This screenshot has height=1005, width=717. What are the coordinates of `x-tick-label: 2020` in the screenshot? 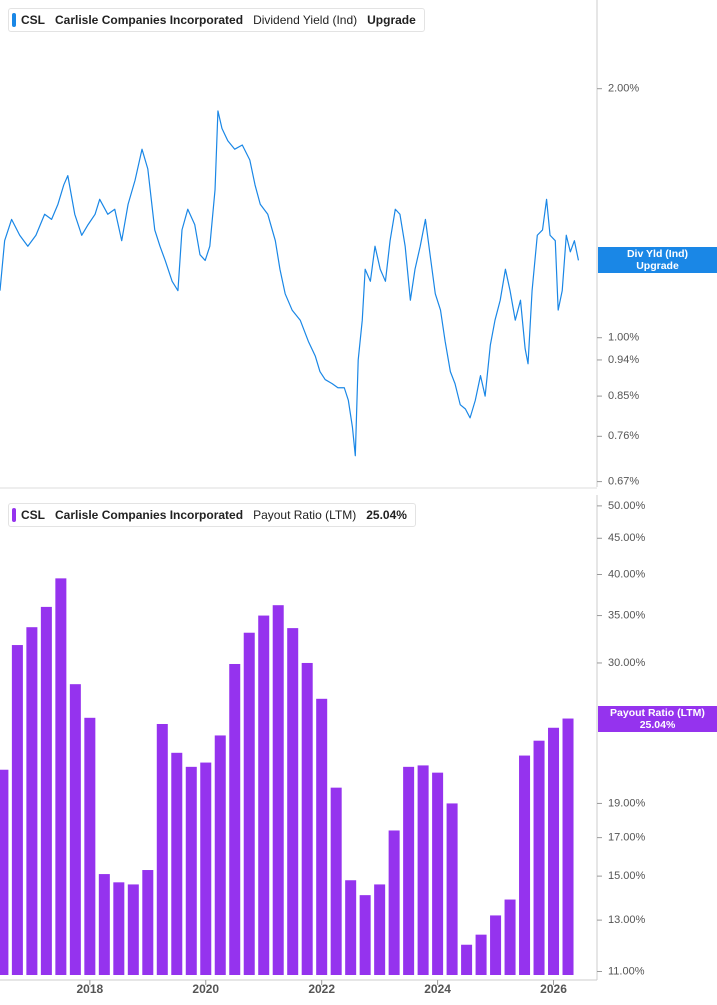 It's located at (205, 989).